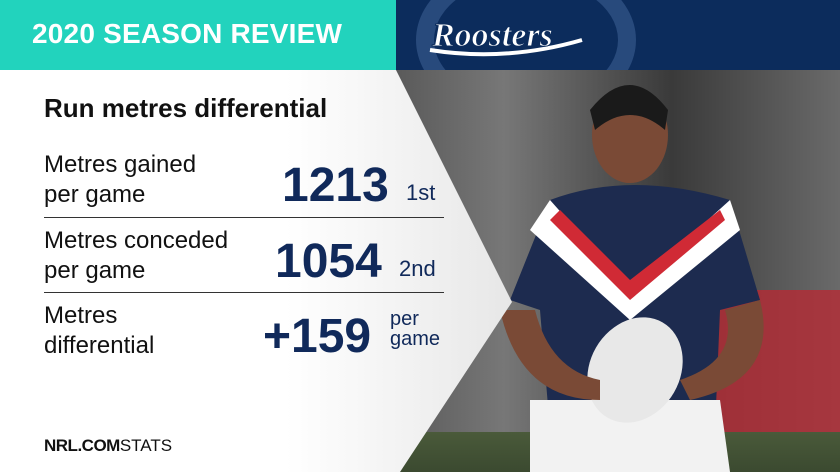 Image resolution: width=840 pixels, height=472 pixels. Describe the element at coordinates (492, 35) in the screenshot. I see `svg-text: Roosters` at that location.